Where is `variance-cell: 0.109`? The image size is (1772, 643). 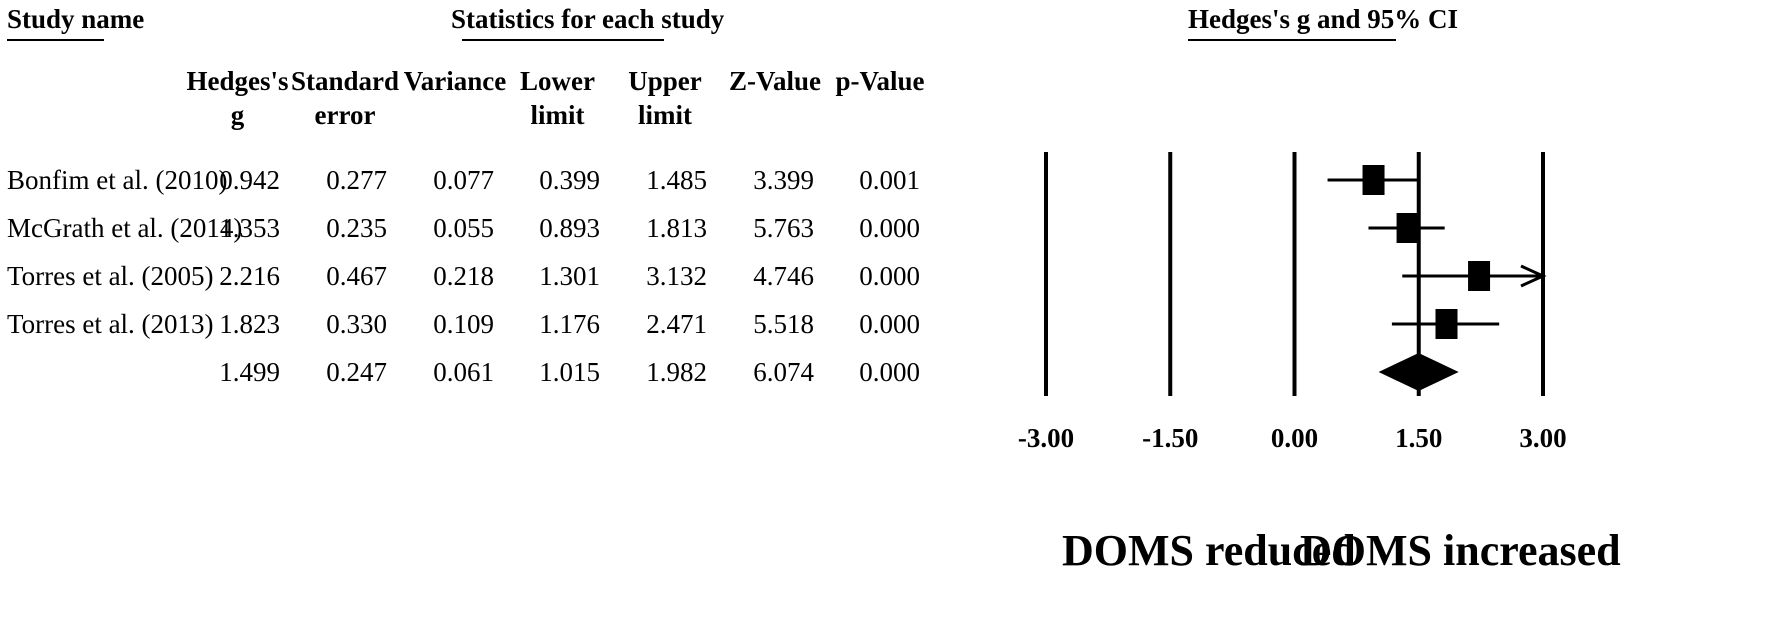 variance-cell: 0.109 is located at coordinates (463, 324).